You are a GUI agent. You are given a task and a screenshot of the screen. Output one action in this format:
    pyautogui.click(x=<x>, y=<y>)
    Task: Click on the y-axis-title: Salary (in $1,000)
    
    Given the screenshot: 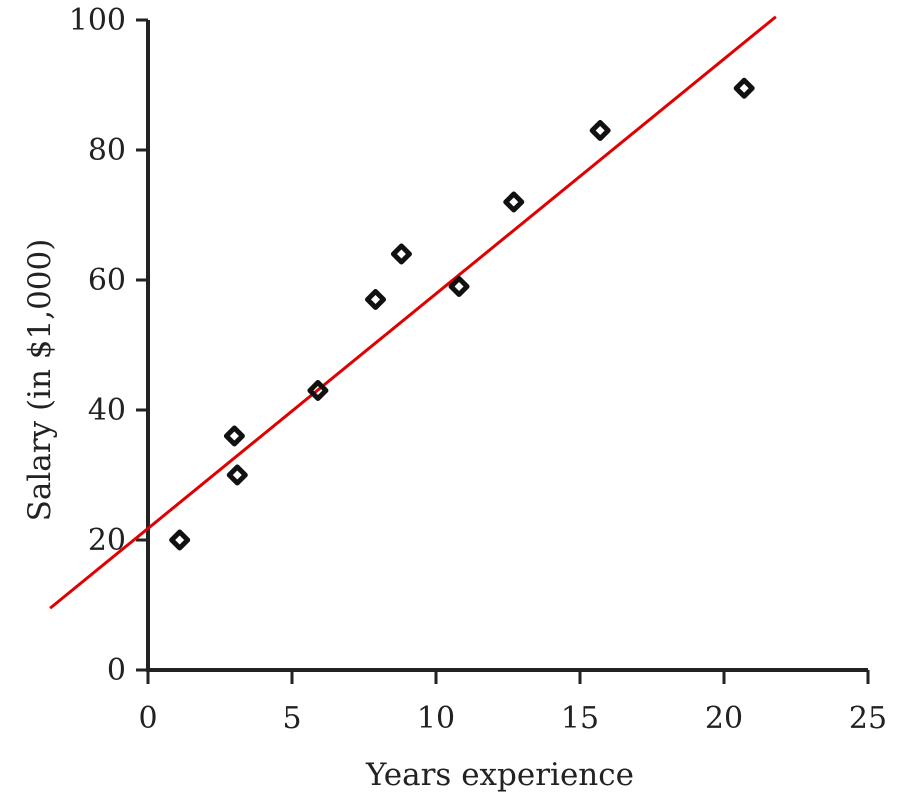 What is the action you would take?
    pyautogui.click(x=40, y=380)
    